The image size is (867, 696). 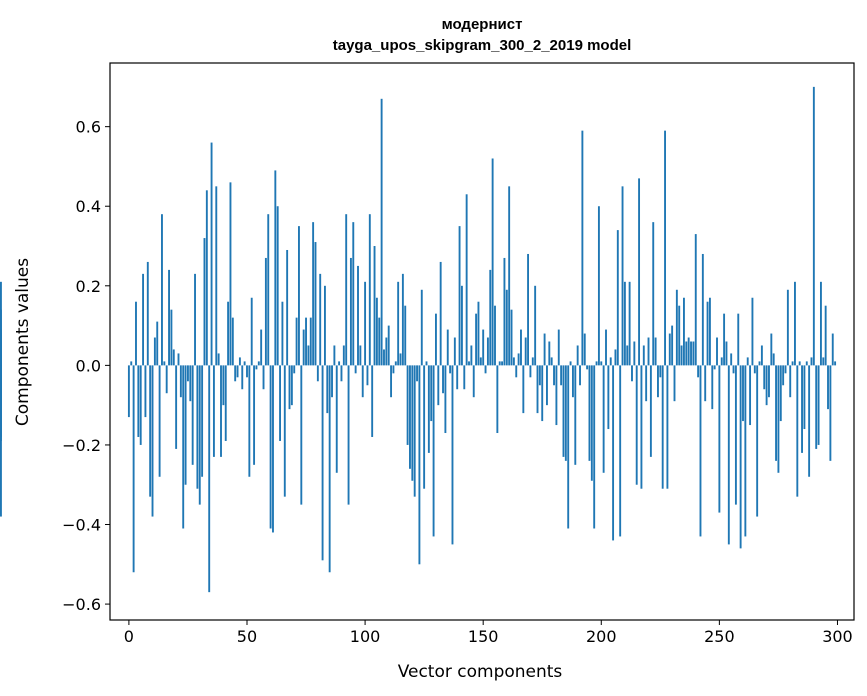 I want to click on x-axis-ticks: 0 50 100 150 200 250 300, so click(x=488, y=633).